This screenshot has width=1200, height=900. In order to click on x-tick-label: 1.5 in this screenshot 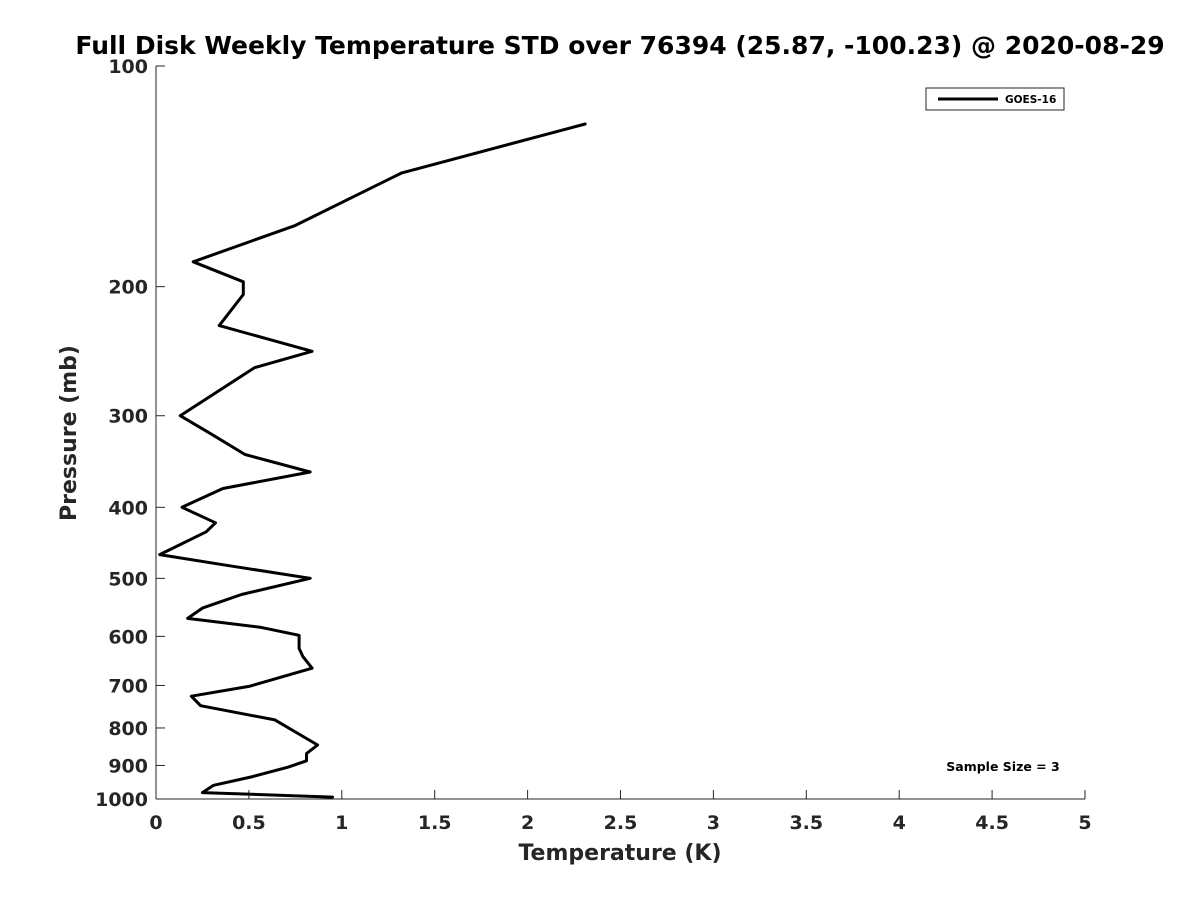, I will do `click(435, 823)`.